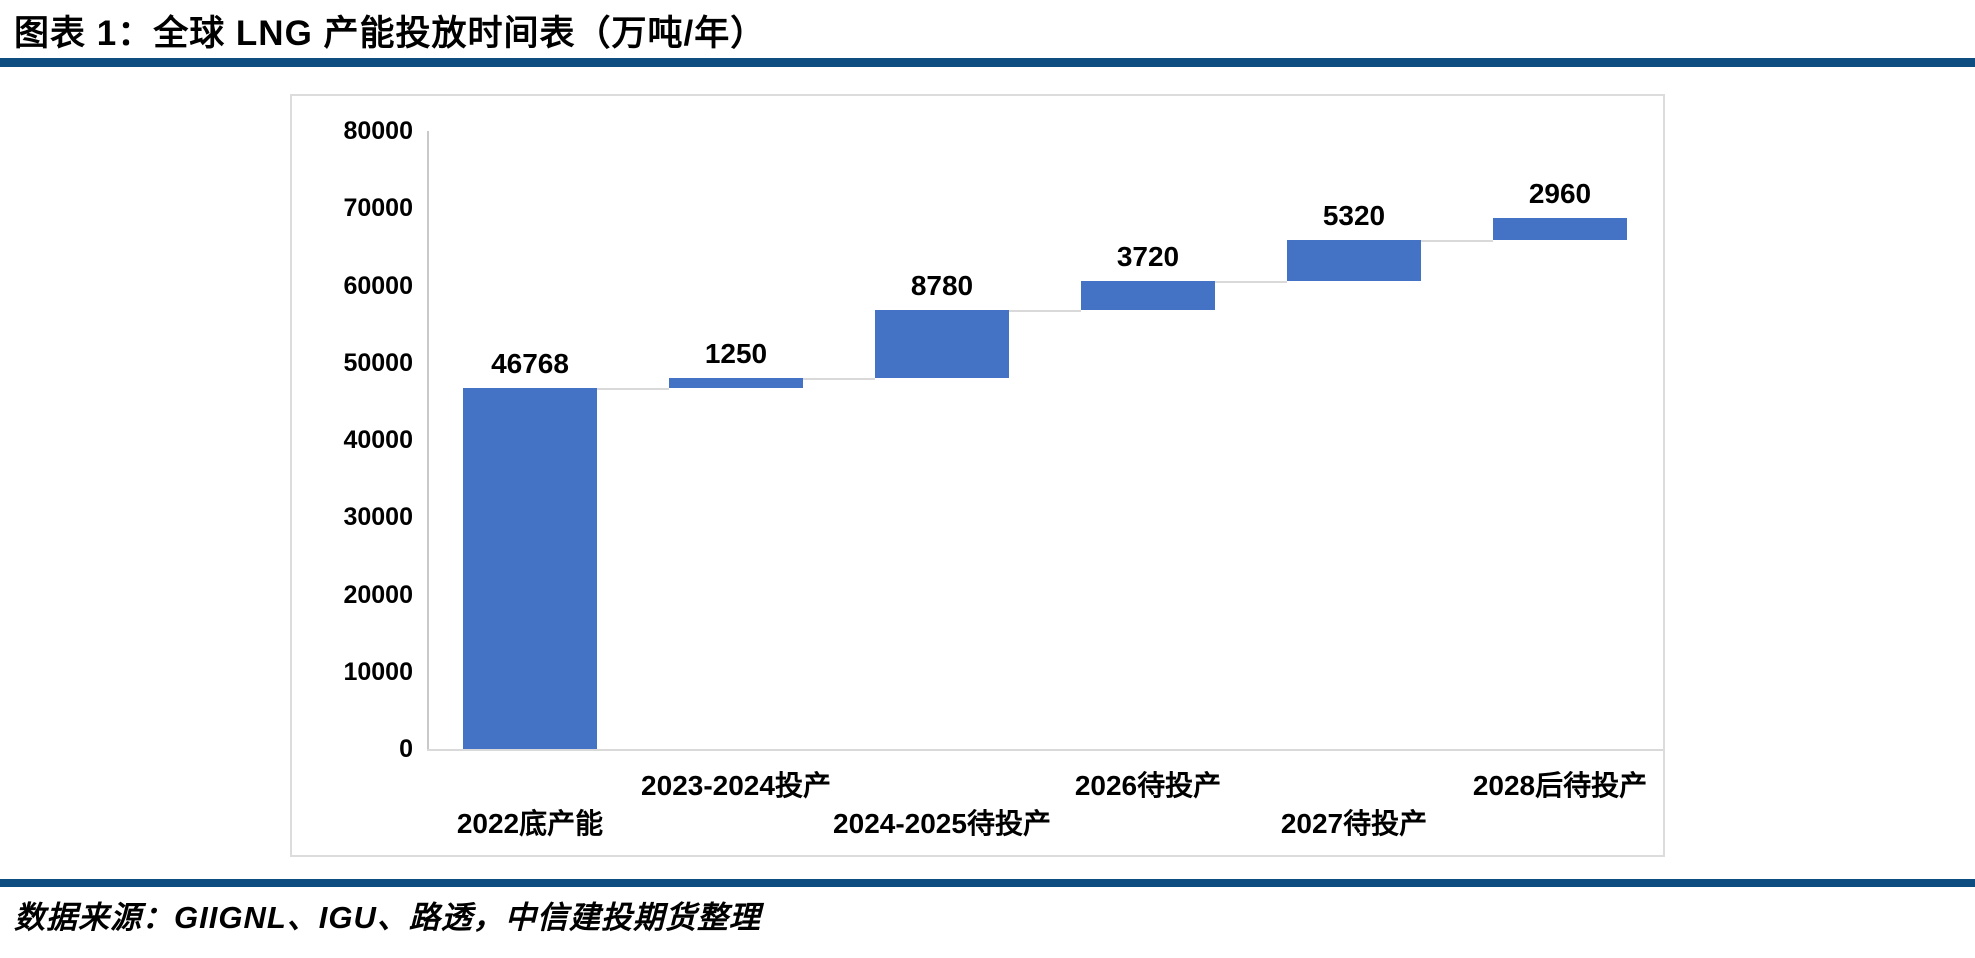  Describe the element at coordinates (378, 440) in the screenshot. I see `y-axis-tick-label: 40000` at that location.